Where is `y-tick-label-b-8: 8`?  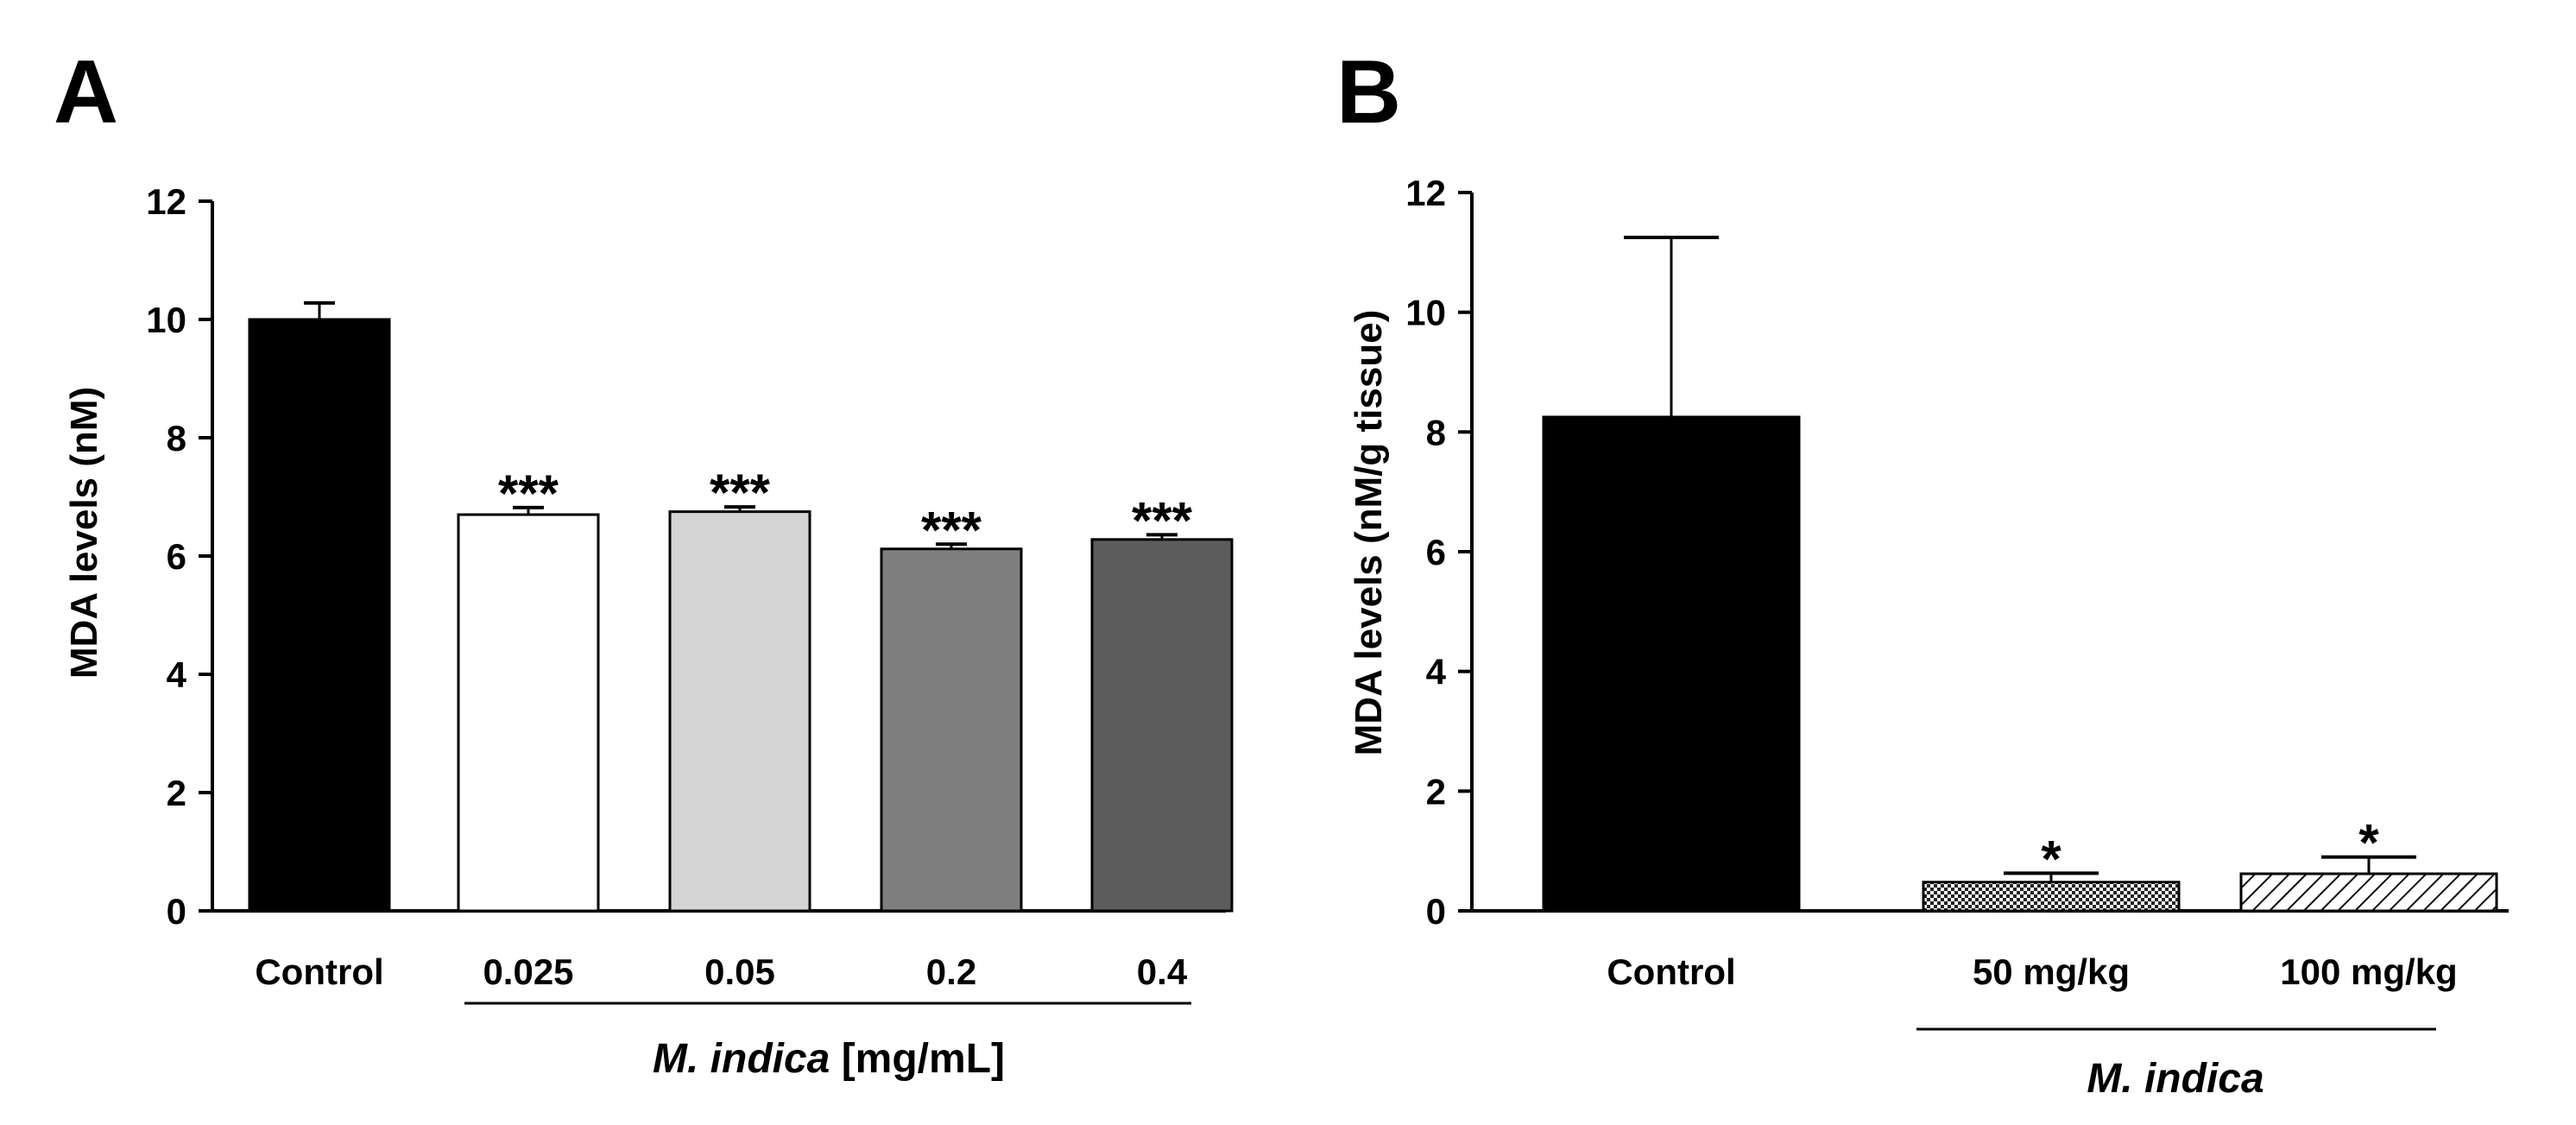 y-tick-label-b-8: 8 is located at coordinates (1436, 432).